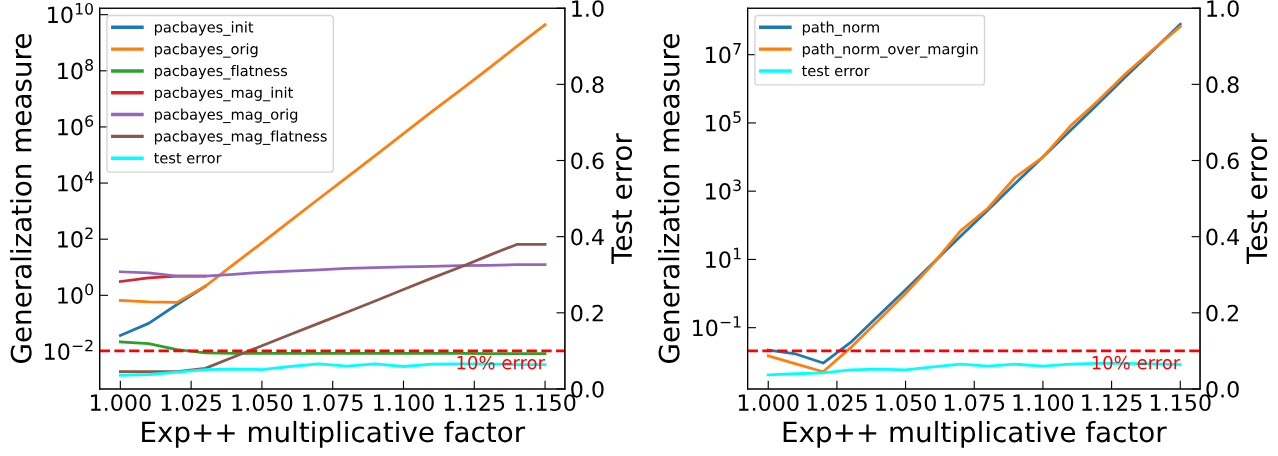 This screenshot has width=1278, height=456. I want to click on y-tick-label: 10$^{0}$, so click(76, 293).